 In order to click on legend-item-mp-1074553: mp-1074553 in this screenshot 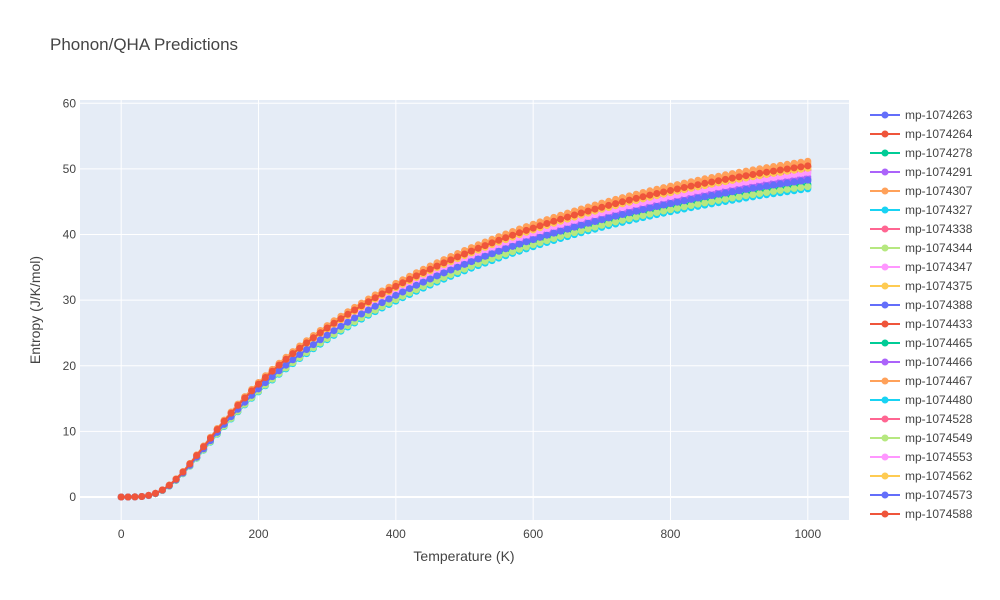, I will do `click(921, 457)`.